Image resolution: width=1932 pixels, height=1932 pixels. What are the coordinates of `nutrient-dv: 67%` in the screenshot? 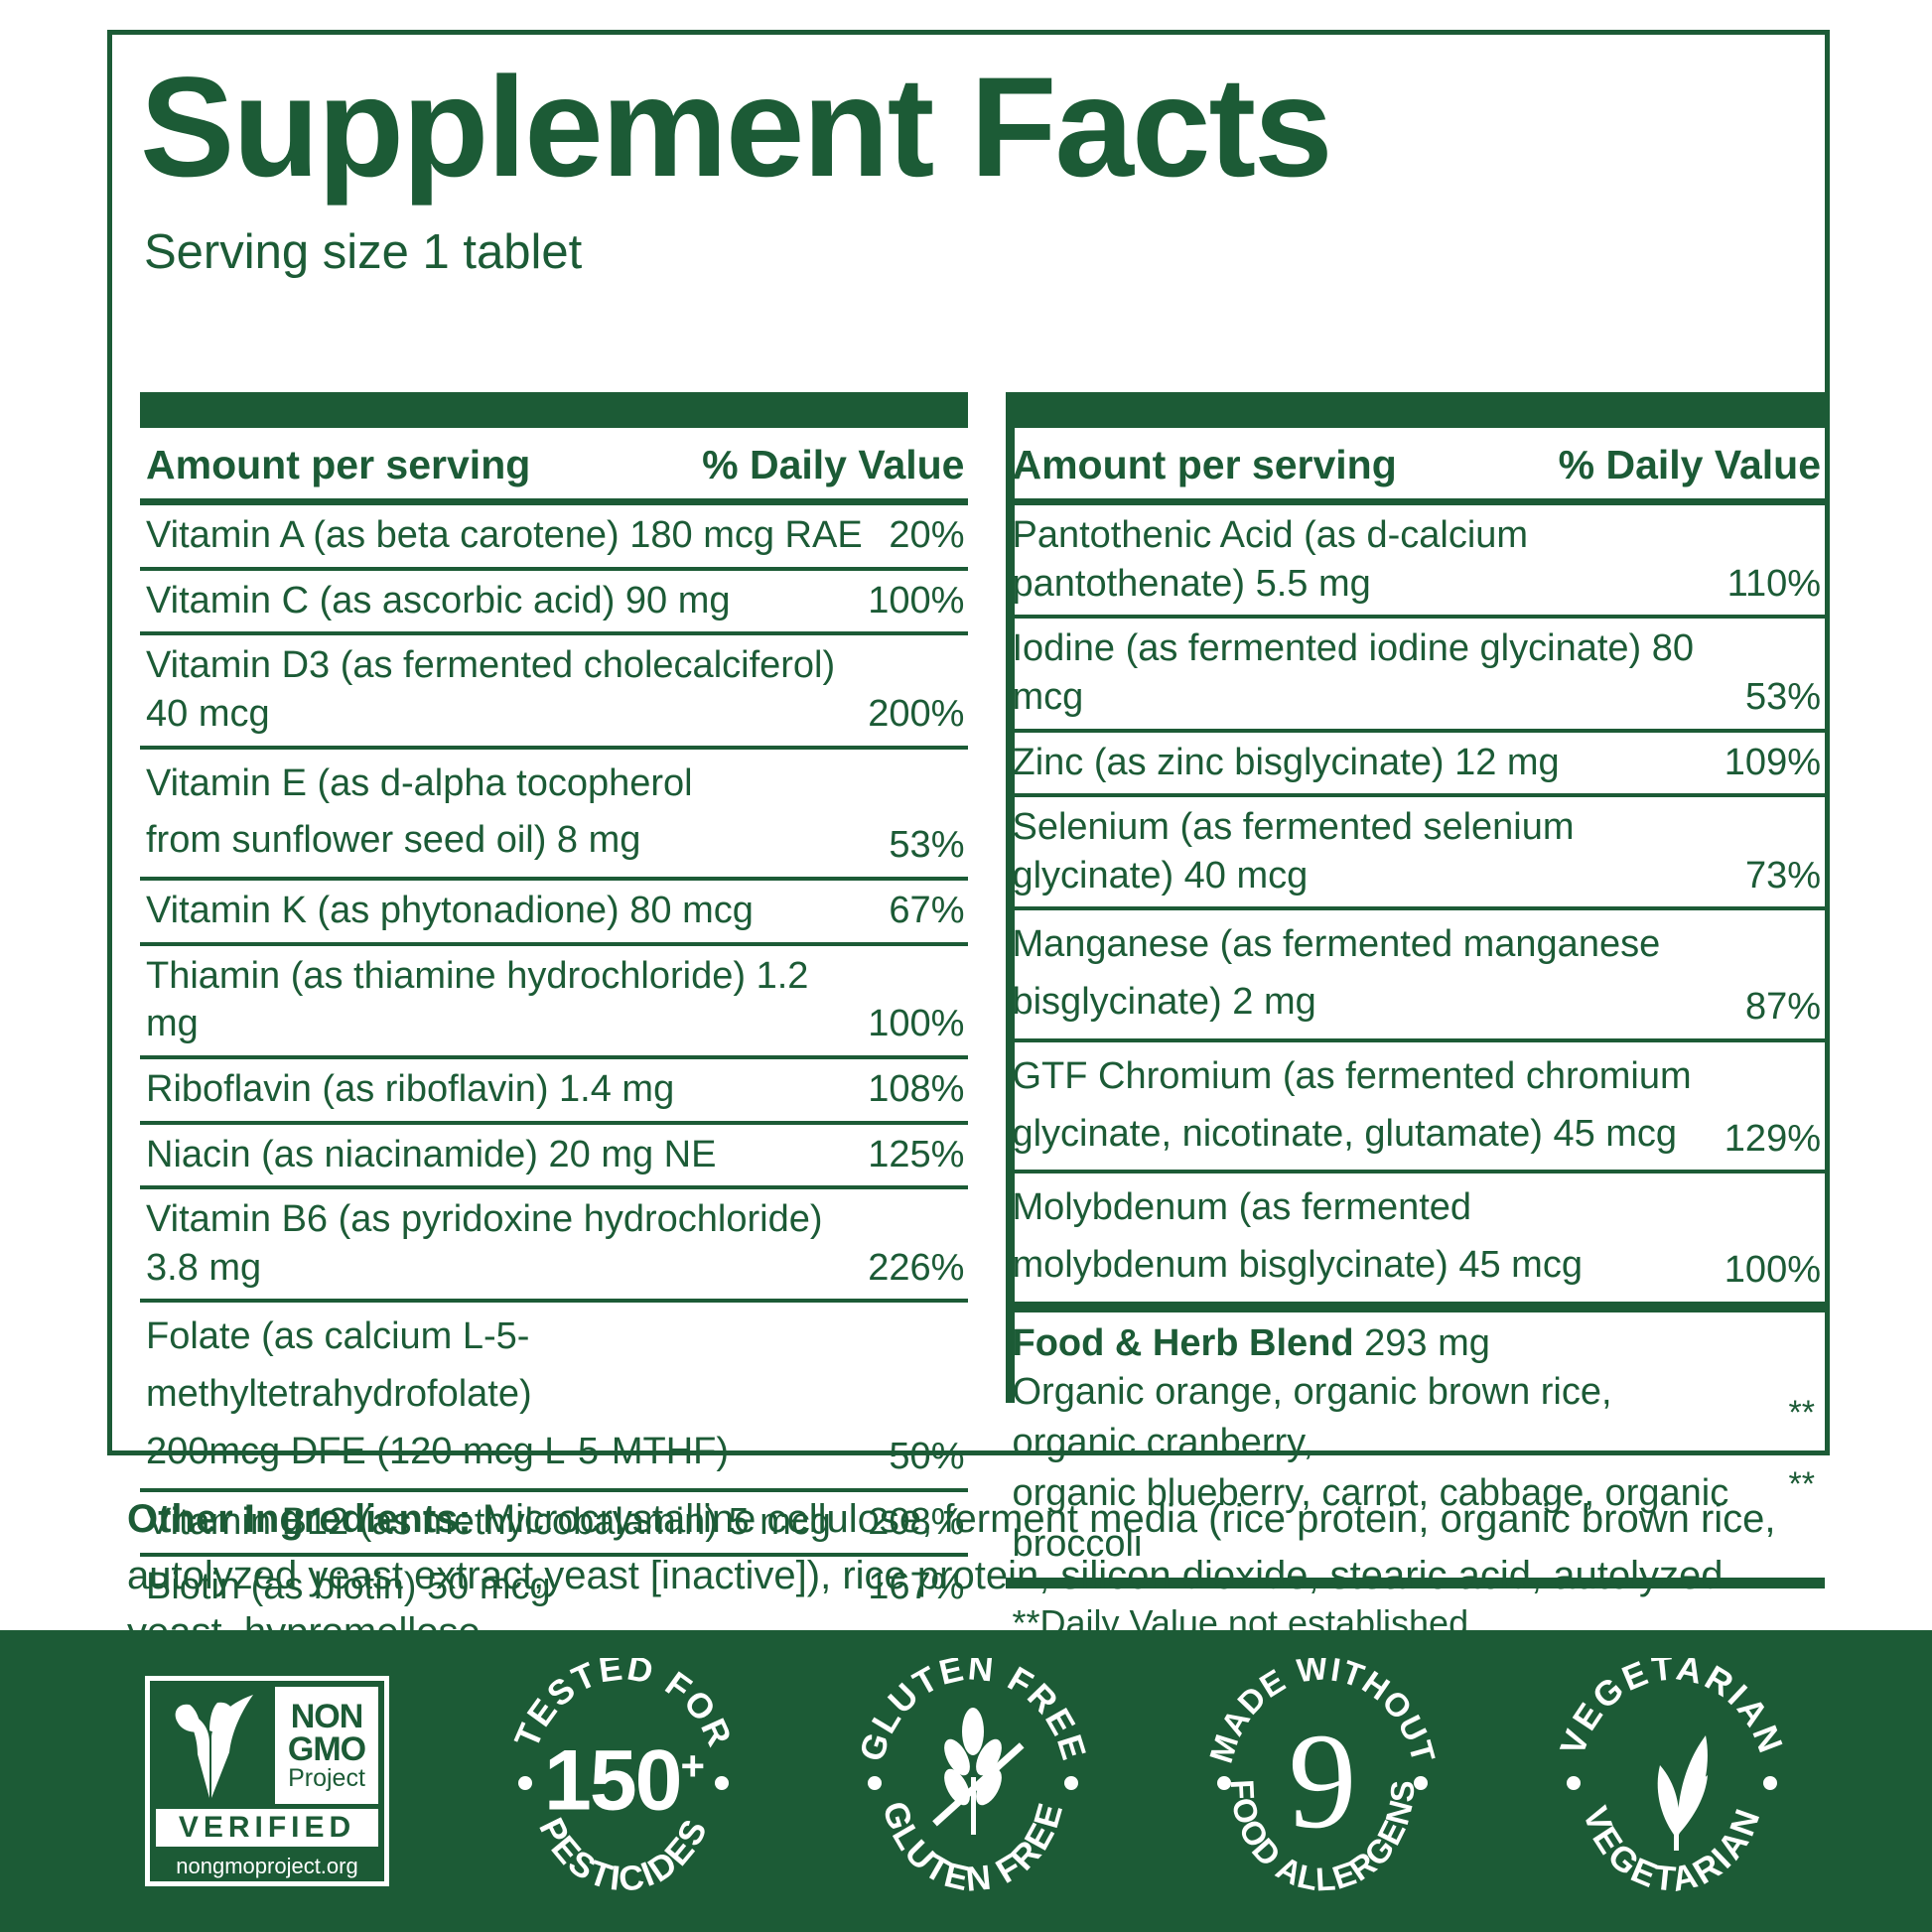 It's located at (927, 910).